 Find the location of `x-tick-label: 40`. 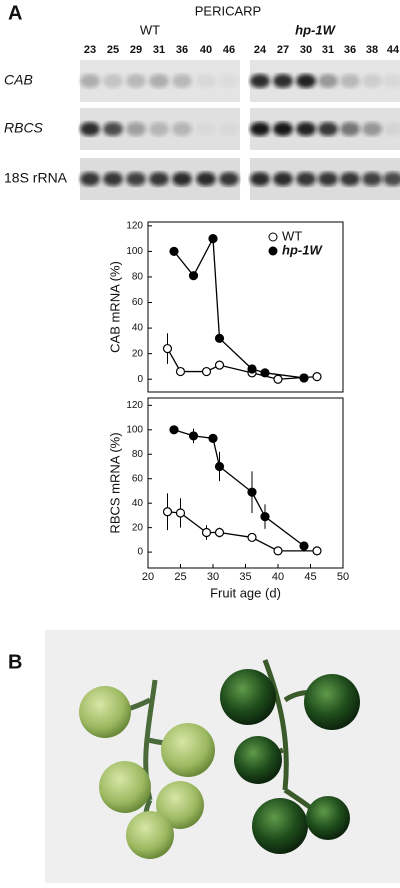

x-tick-label: 40 is located at coordinates (278, 577).